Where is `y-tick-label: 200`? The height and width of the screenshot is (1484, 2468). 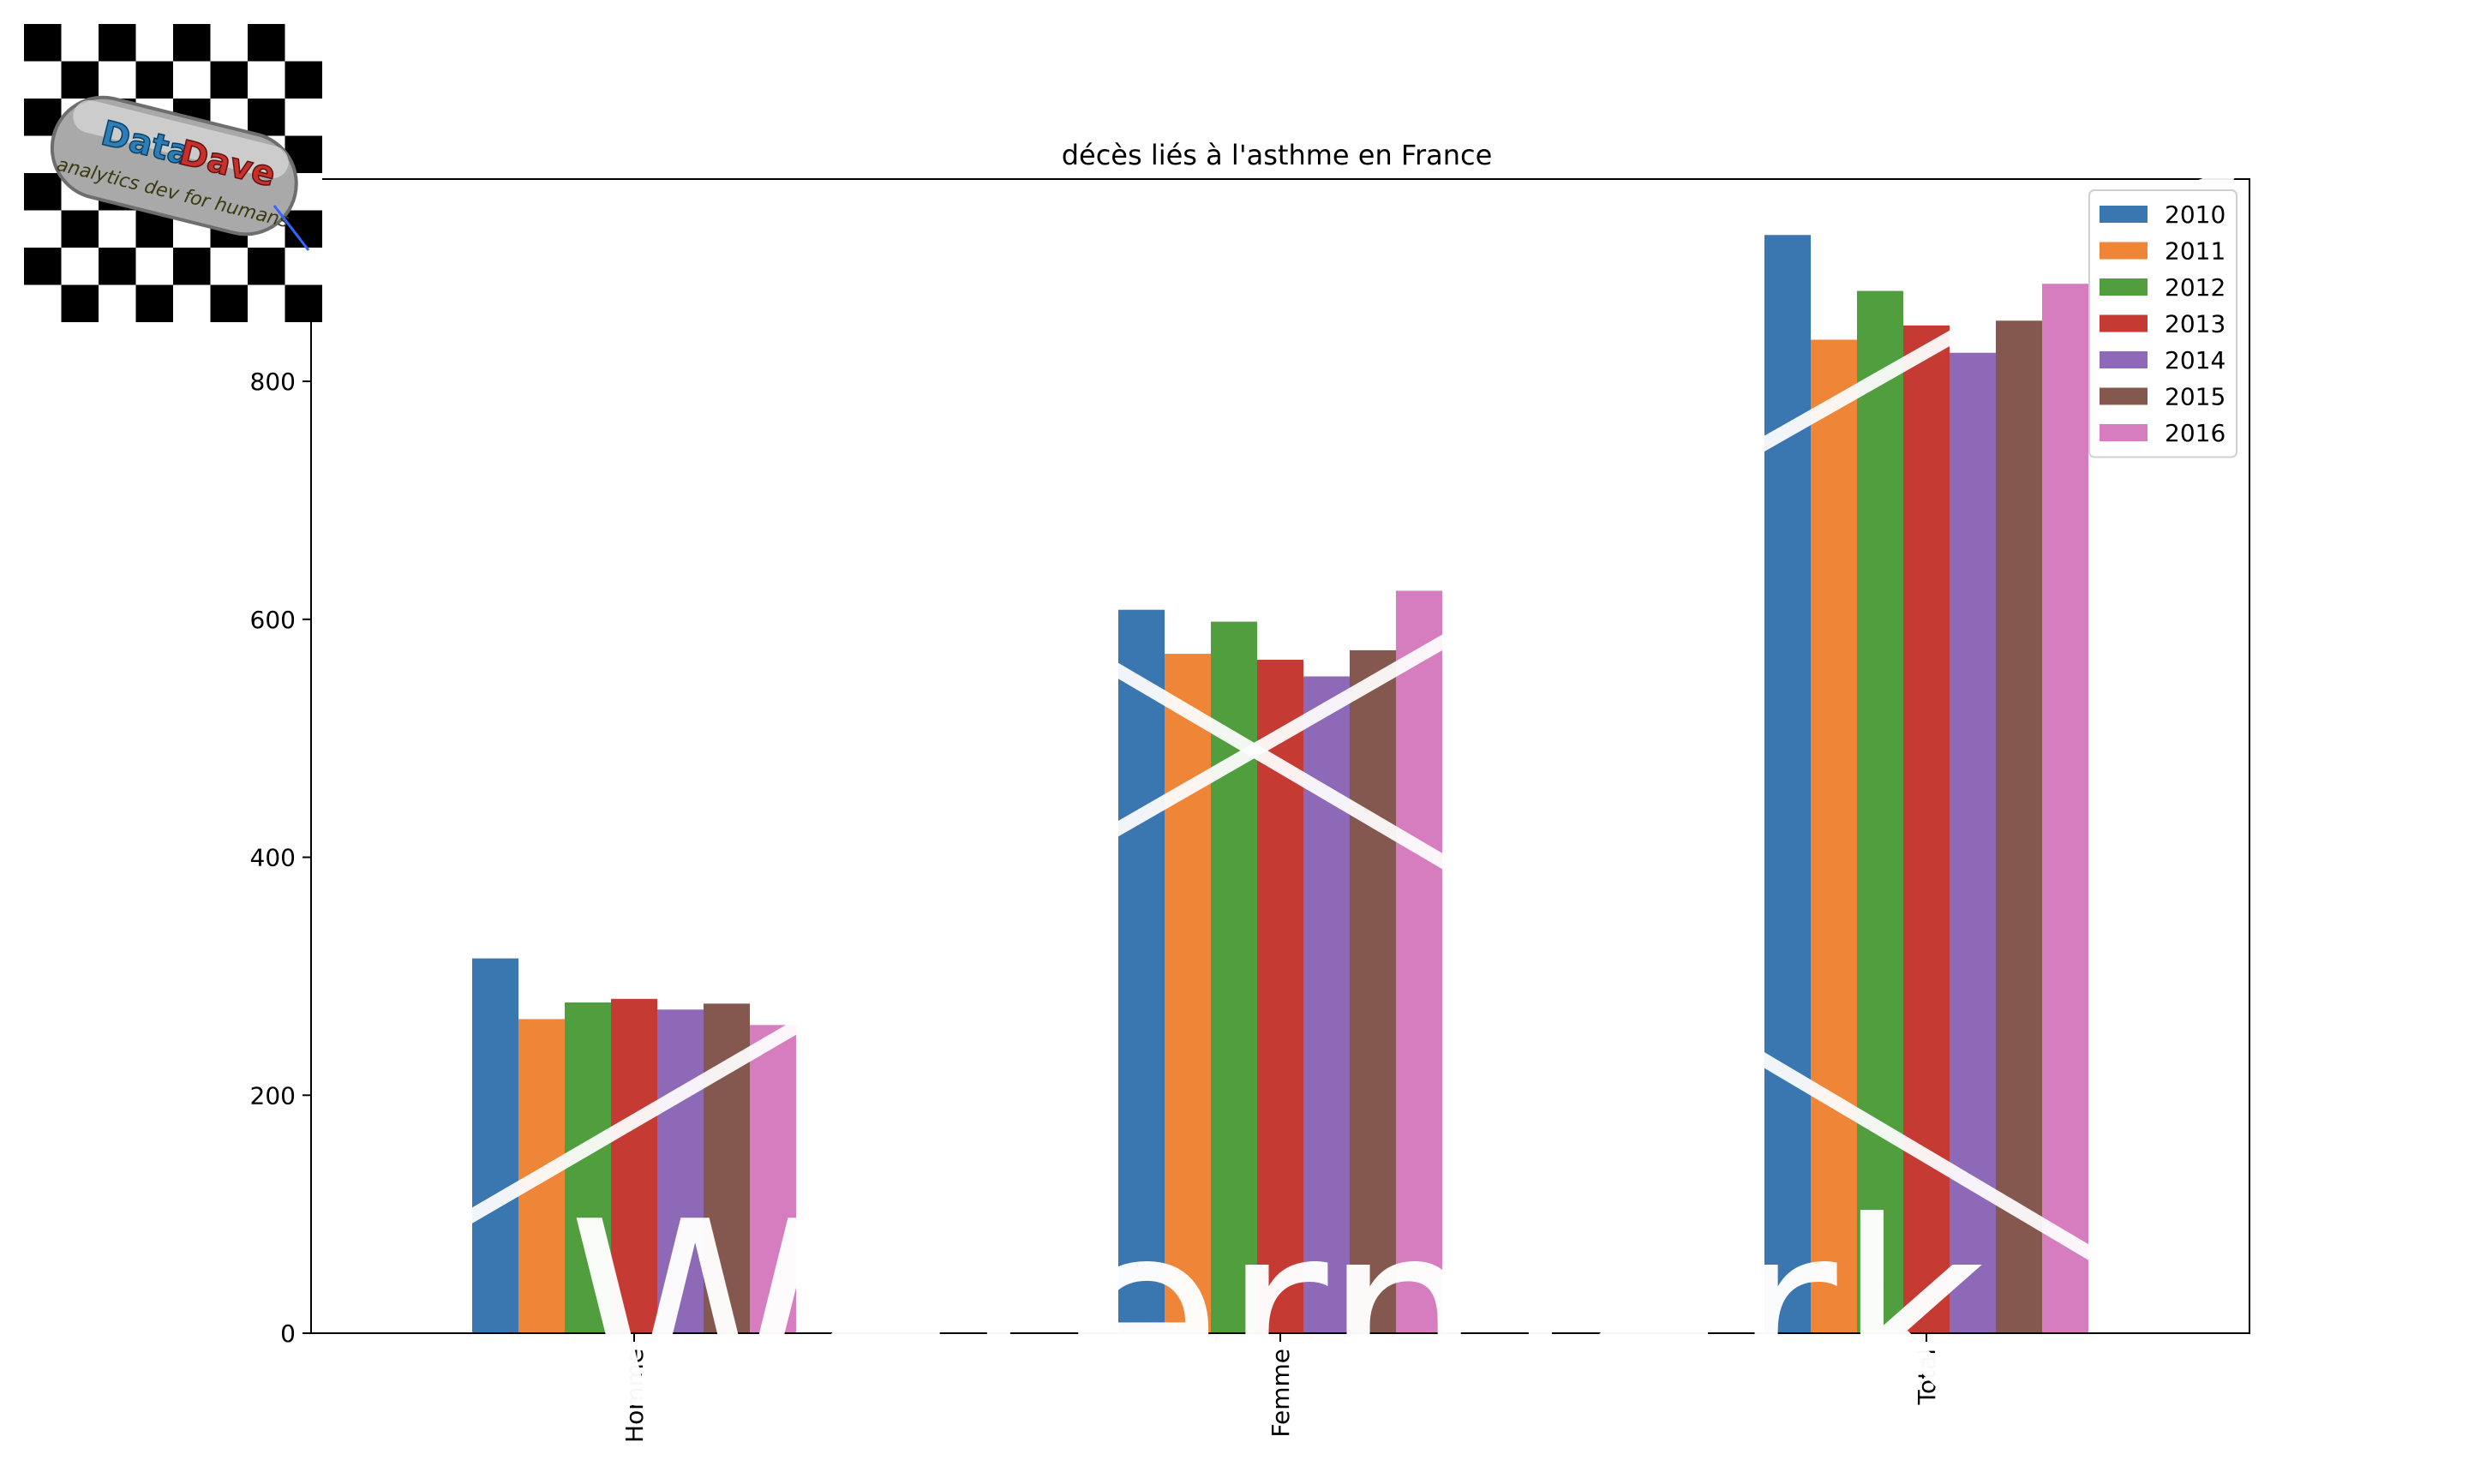 y-tick-label: 200 is located at coordinates (273, 1095).